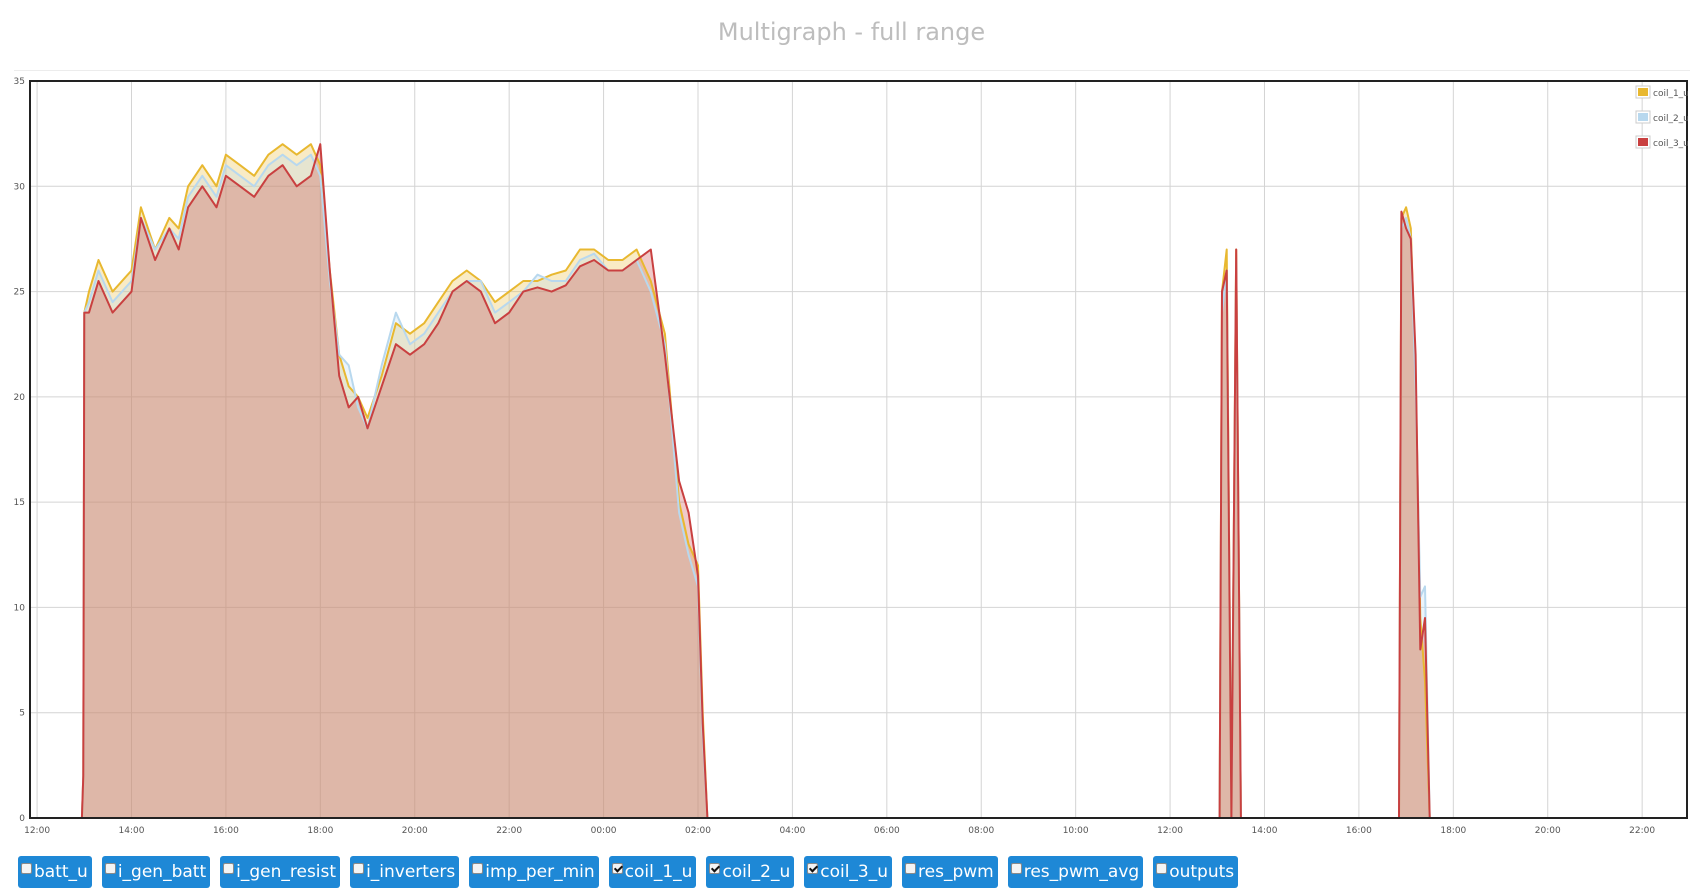  Describe the element at coordinates (20, 608) in the screenshot. I see `y-tick-label: 10` at that location.